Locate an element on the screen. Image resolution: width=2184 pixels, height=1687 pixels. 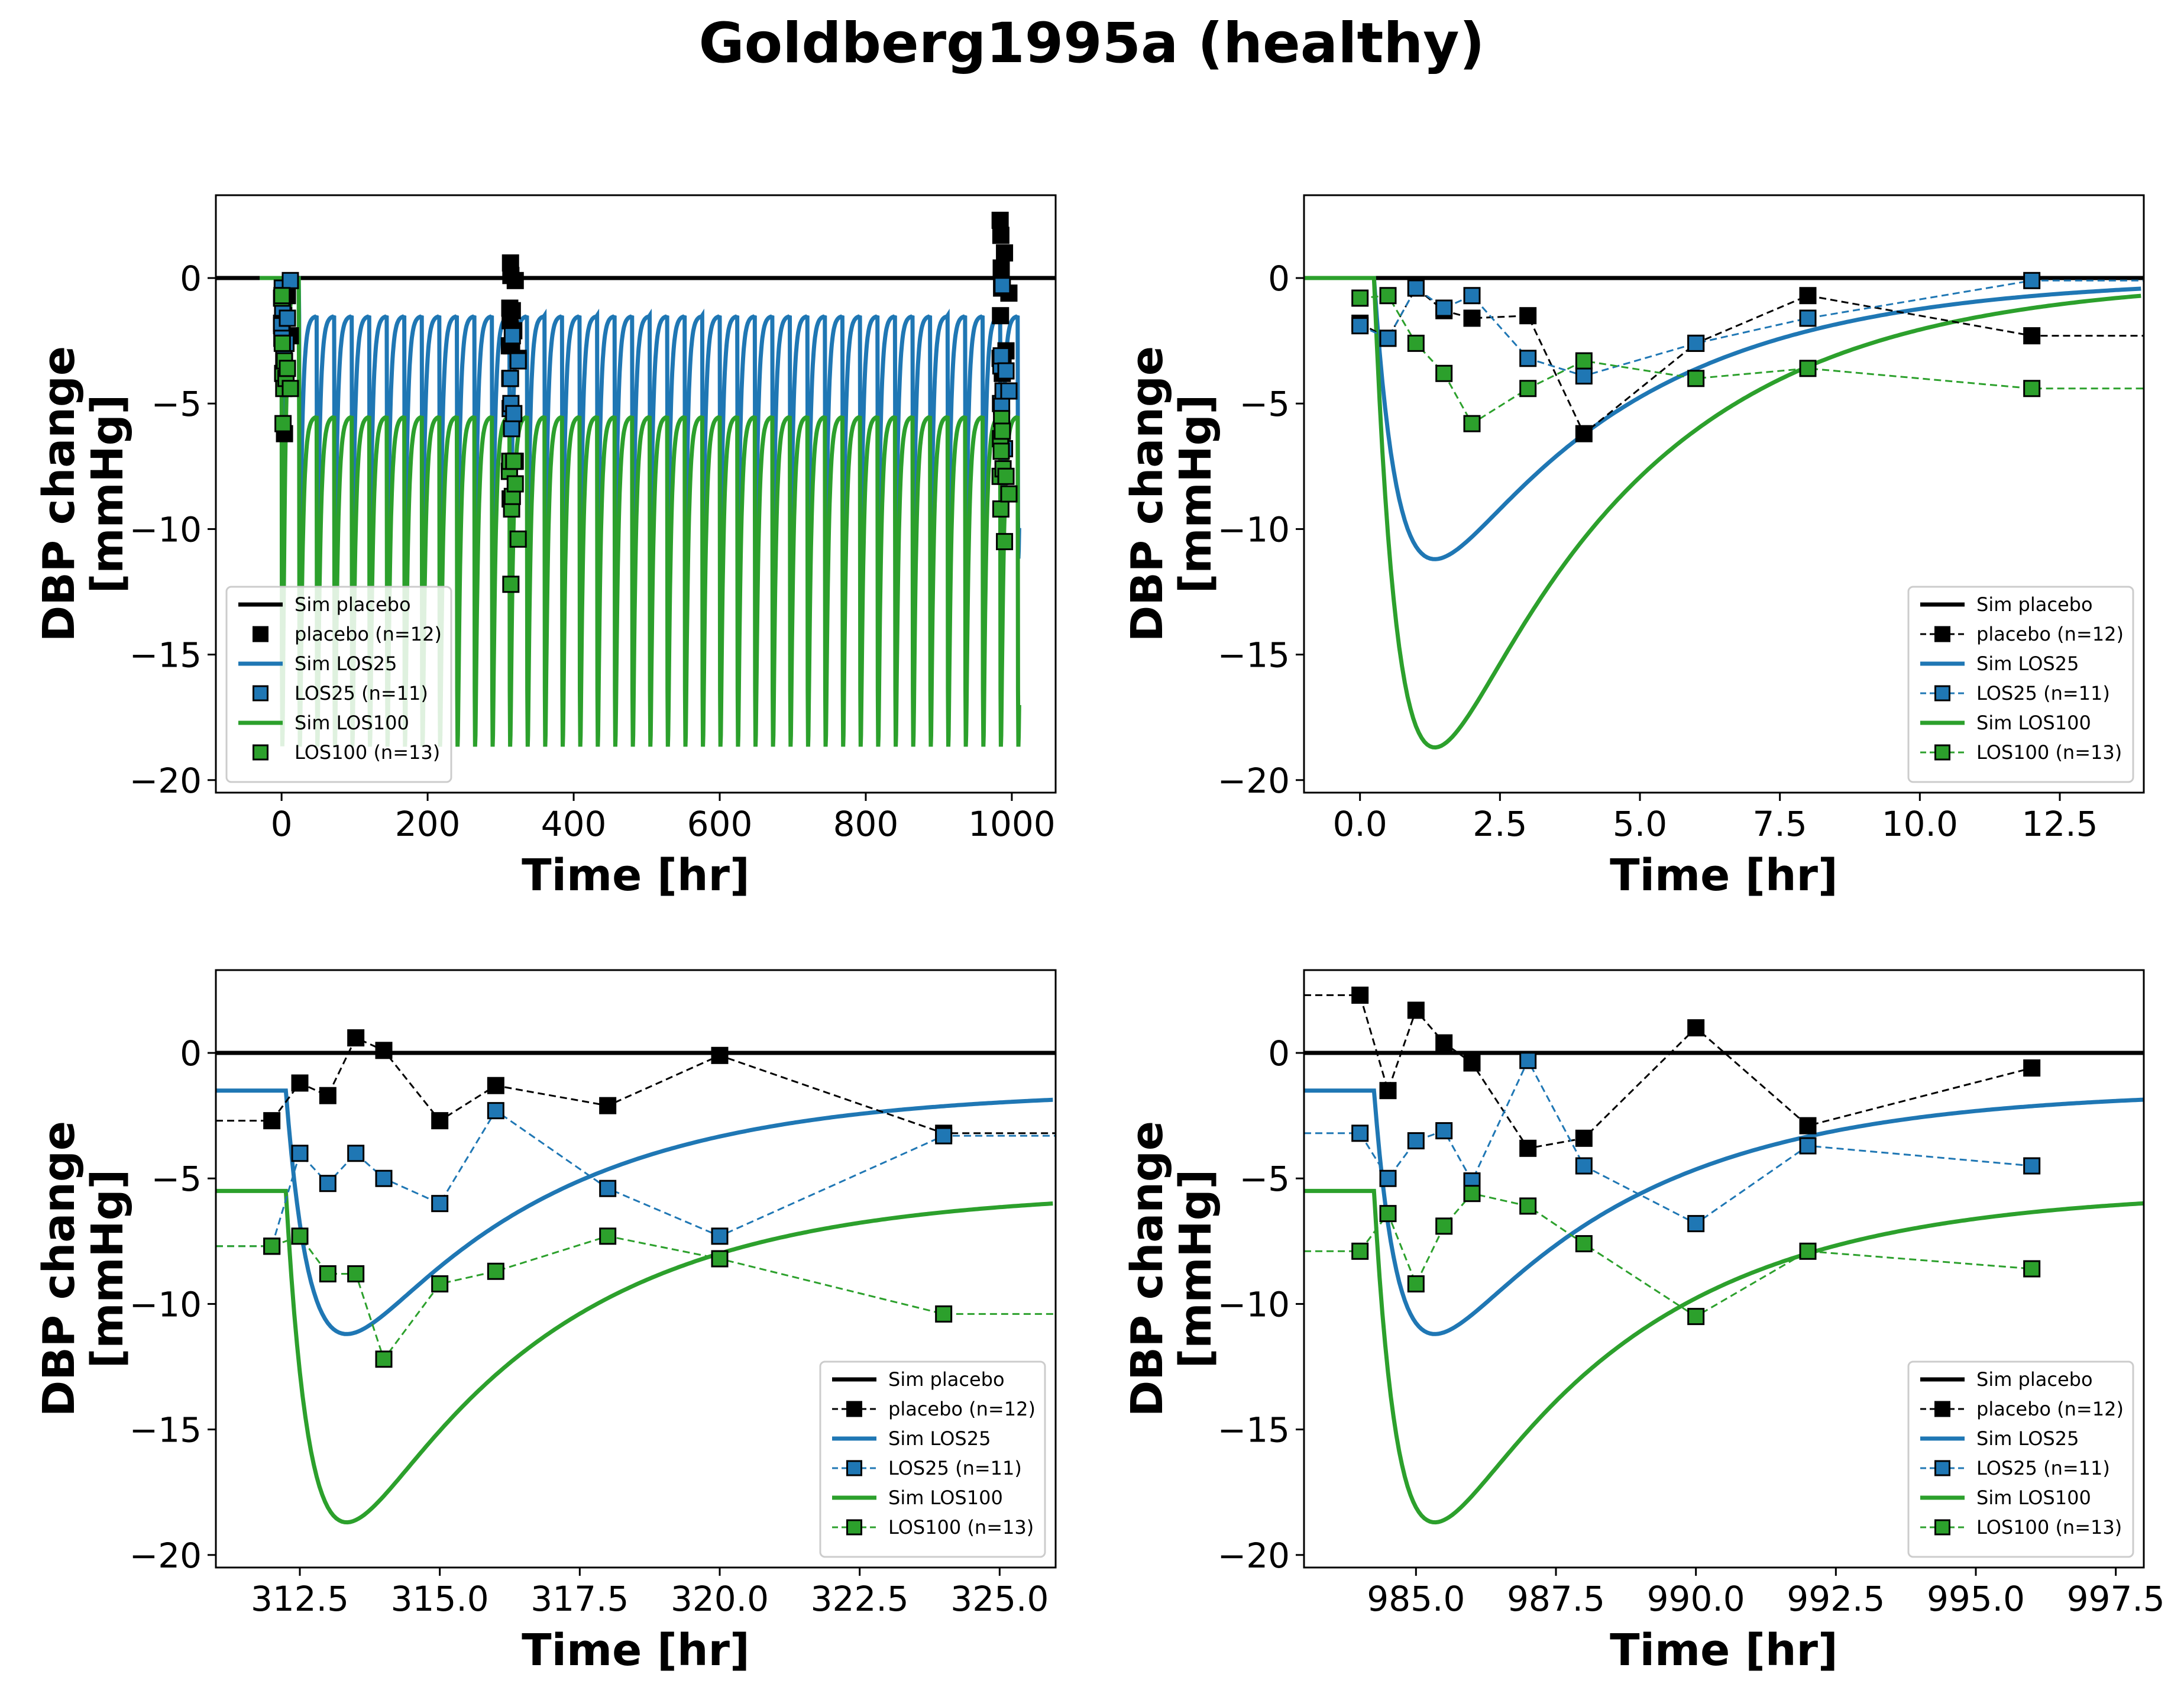
legend-label: LOS100 (n=13) is located at coordinates (2049, 752).